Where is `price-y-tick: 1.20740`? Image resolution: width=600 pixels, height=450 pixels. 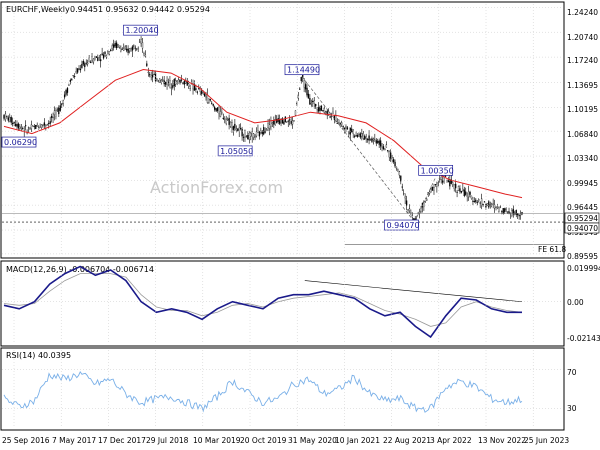
price-y-tick: 1.20740 is located at coordinates (582, 37).